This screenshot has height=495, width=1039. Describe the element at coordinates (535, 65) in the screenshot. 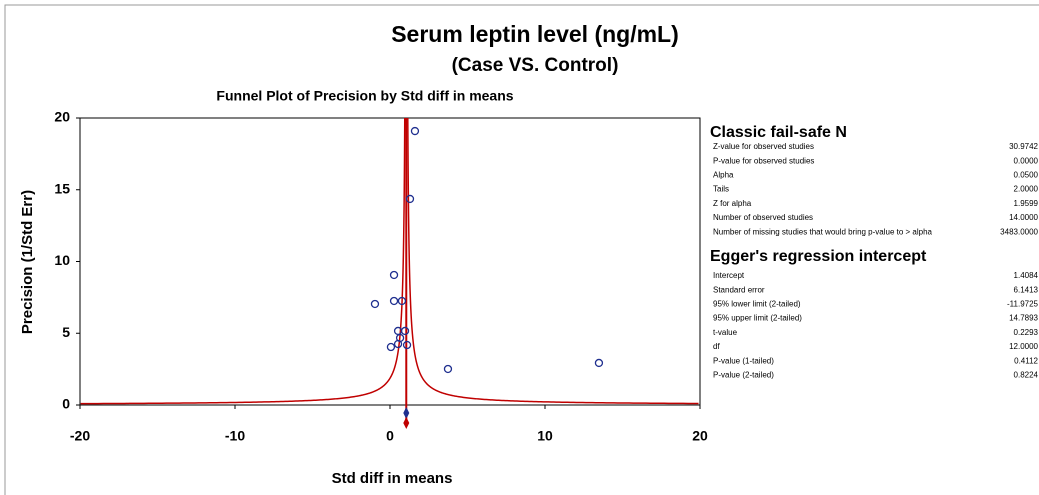

I see `chart-subtitle: (Case VS. Control)` at that location.